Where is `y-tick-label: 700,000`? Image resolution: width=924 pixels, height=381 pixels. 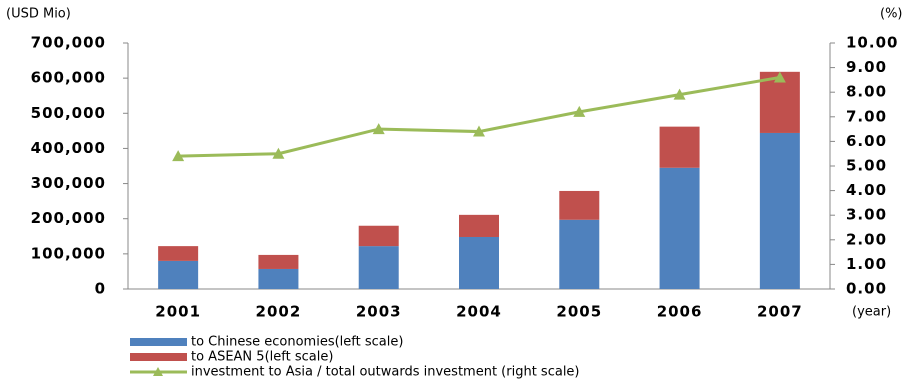 y-tick-label: 700,000 is located at coordinates (68, 43).